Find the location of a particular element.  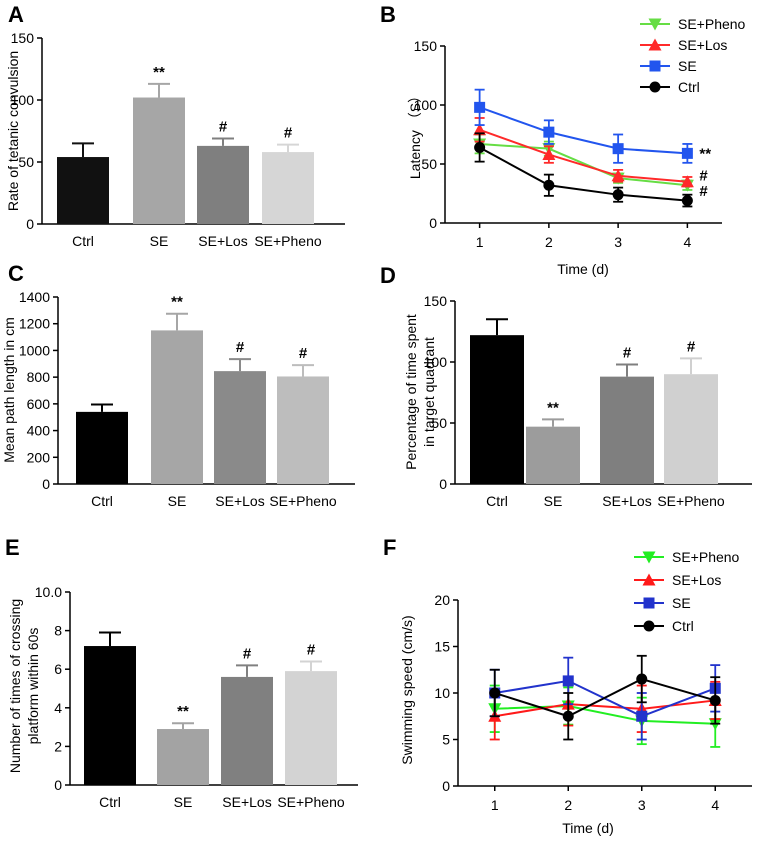

panel-letter: F is located at coordinates (389, 547).